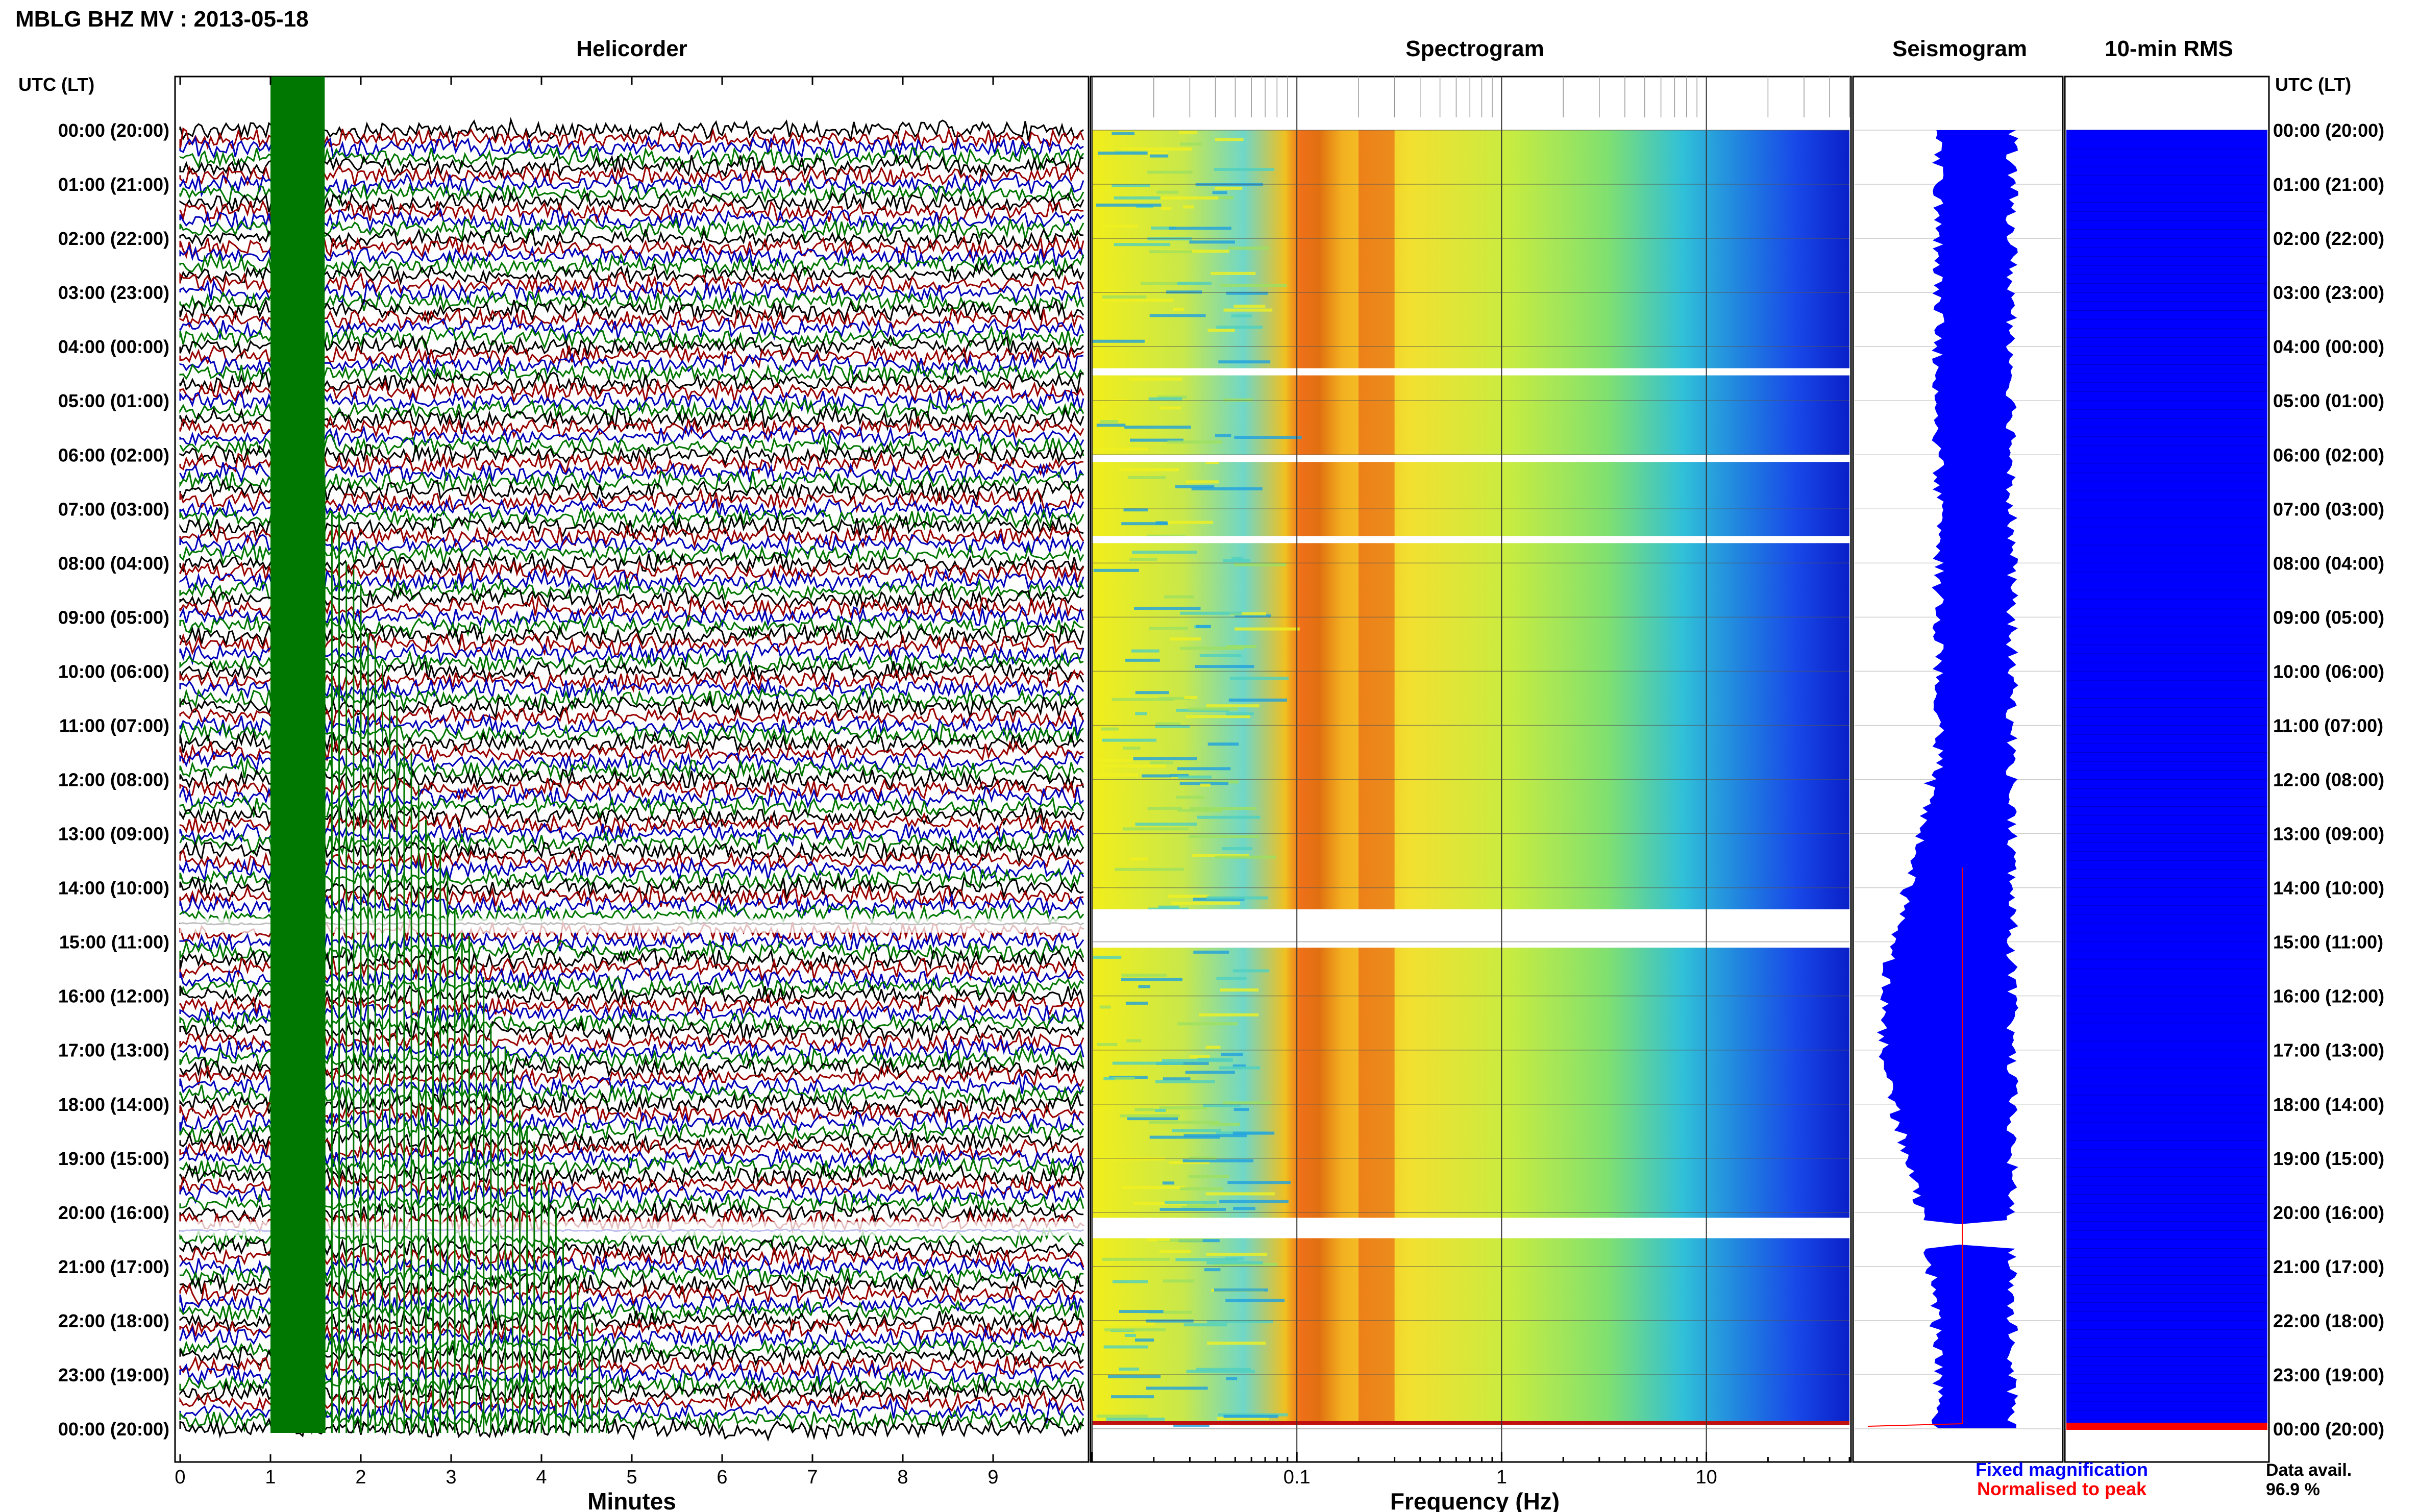 The width and height of the screenshot is (2419, 1512). What do you see at coordinates (2328, 780) in the screenshot?
I see `hour-label-right: 12:00 (08:00)` at bounding box center [2328, 780].